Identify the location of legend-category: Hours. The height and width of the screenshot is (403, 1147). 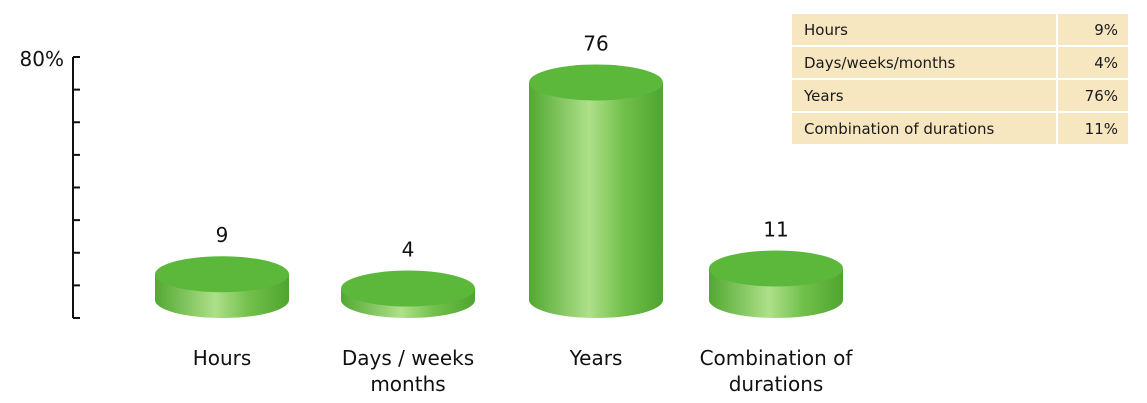
(924, 29).